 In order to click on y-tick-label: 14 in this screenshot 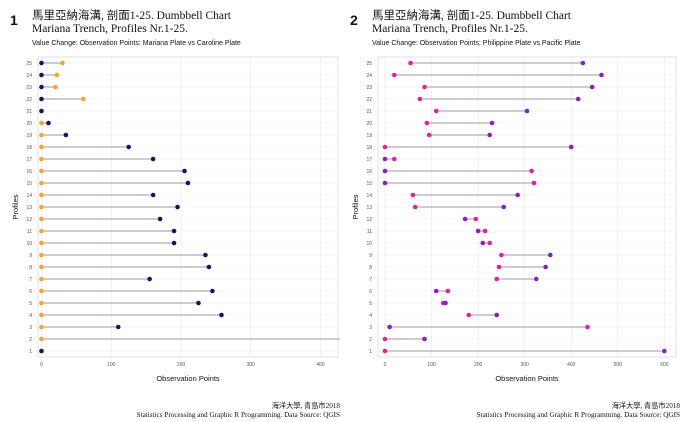, I will do `click(29, 196)`.